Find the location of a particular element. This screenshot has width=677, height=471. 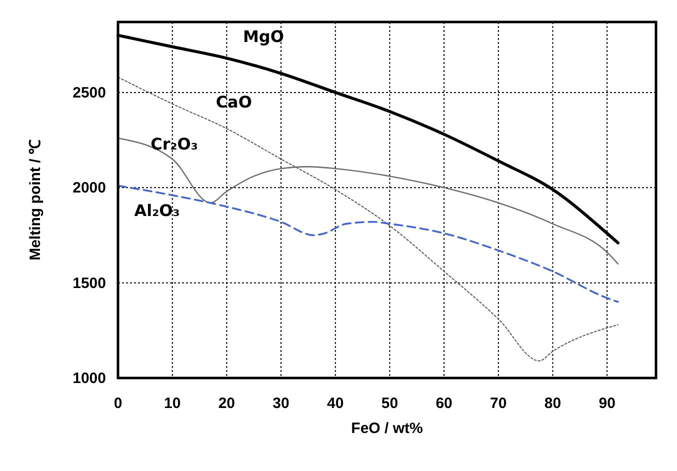

x-tick-label: 20 is located at coordinates (227, 403).